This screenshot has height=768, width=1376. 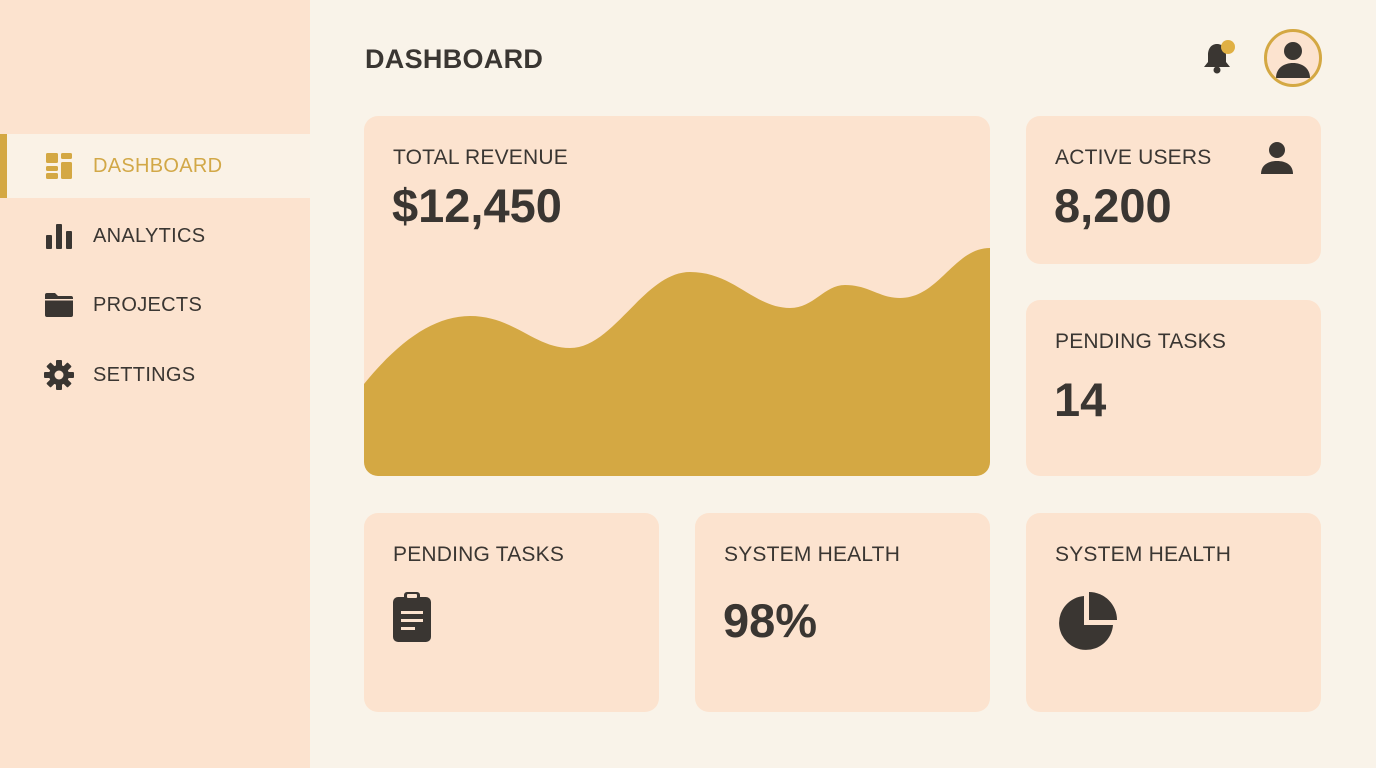 What do you see at coordinates (158, 165) in the screenshot?
I see `sidebar-item-label: DASHBOARD` at bounding box center [158, 165].